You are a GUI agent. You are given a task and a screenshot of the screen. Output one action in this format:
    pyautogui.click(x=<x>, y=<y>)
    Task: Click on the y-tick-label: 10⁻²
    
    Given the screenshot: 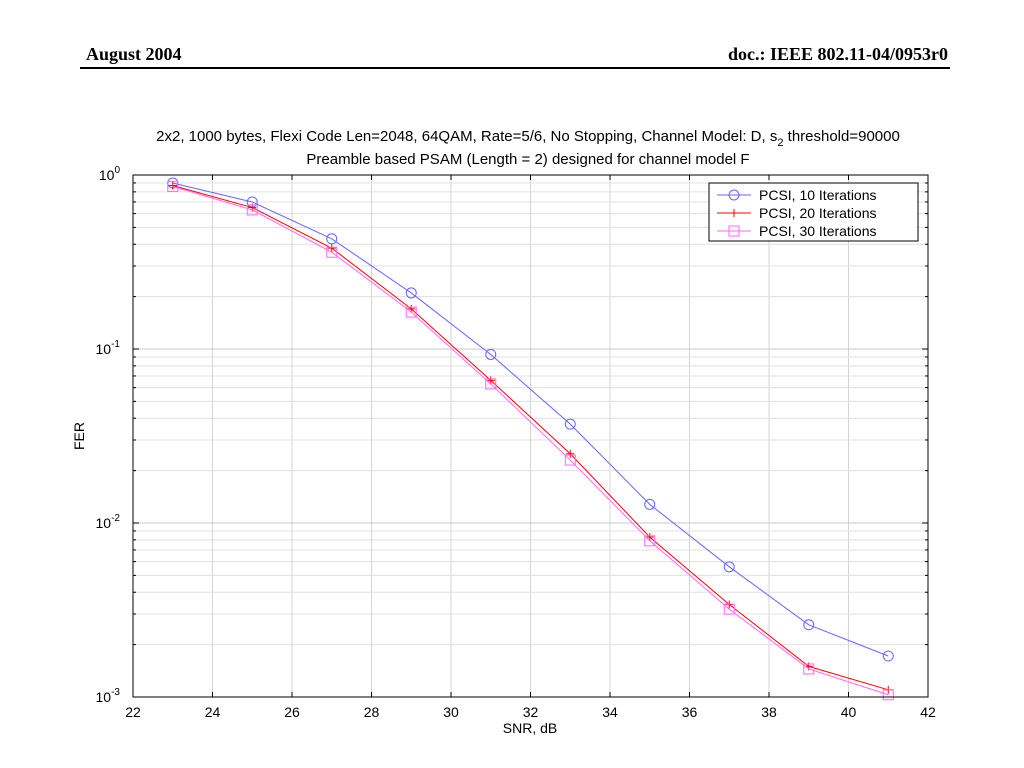 What is the action you would take?
    pyautogui.click(x=108, y=522)
    